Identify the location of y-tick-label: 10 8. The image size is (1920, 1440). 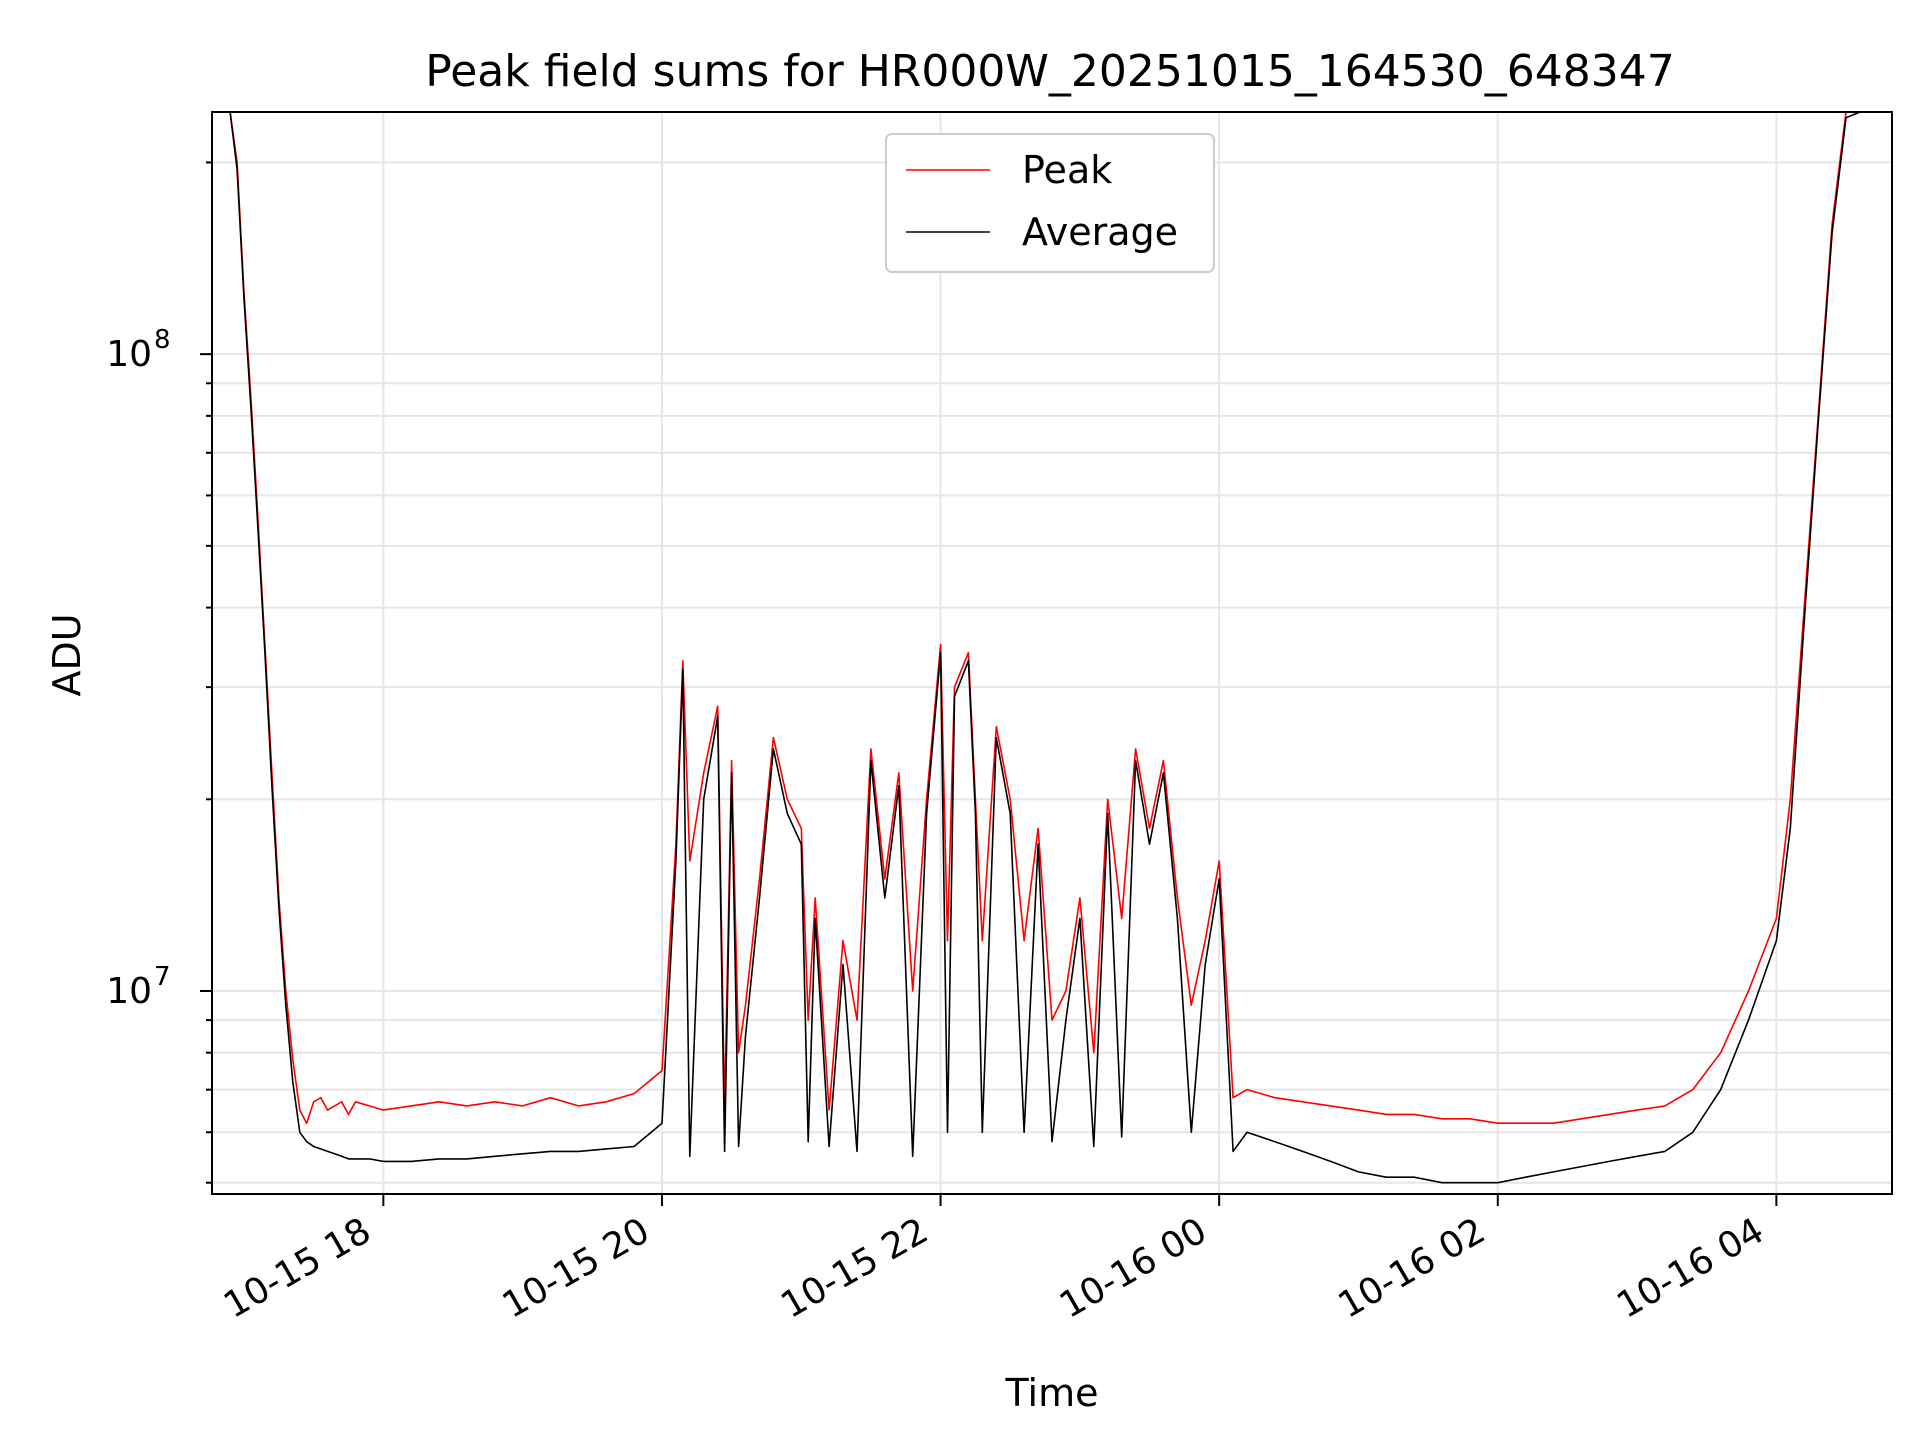
(138, 350).